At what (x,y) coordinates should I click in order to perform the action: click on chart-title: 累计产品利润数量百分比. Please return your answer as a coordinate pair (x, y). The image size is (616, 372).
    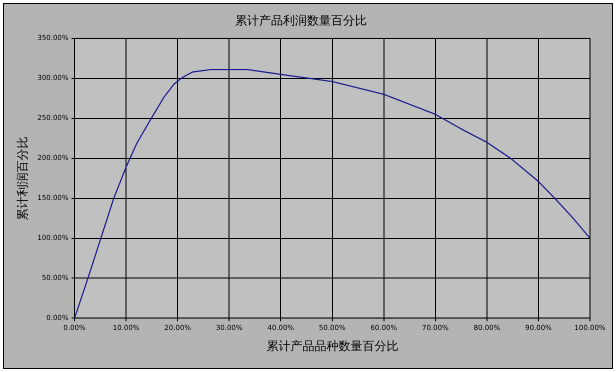
    Looking at the image, I should click on (301, 20).